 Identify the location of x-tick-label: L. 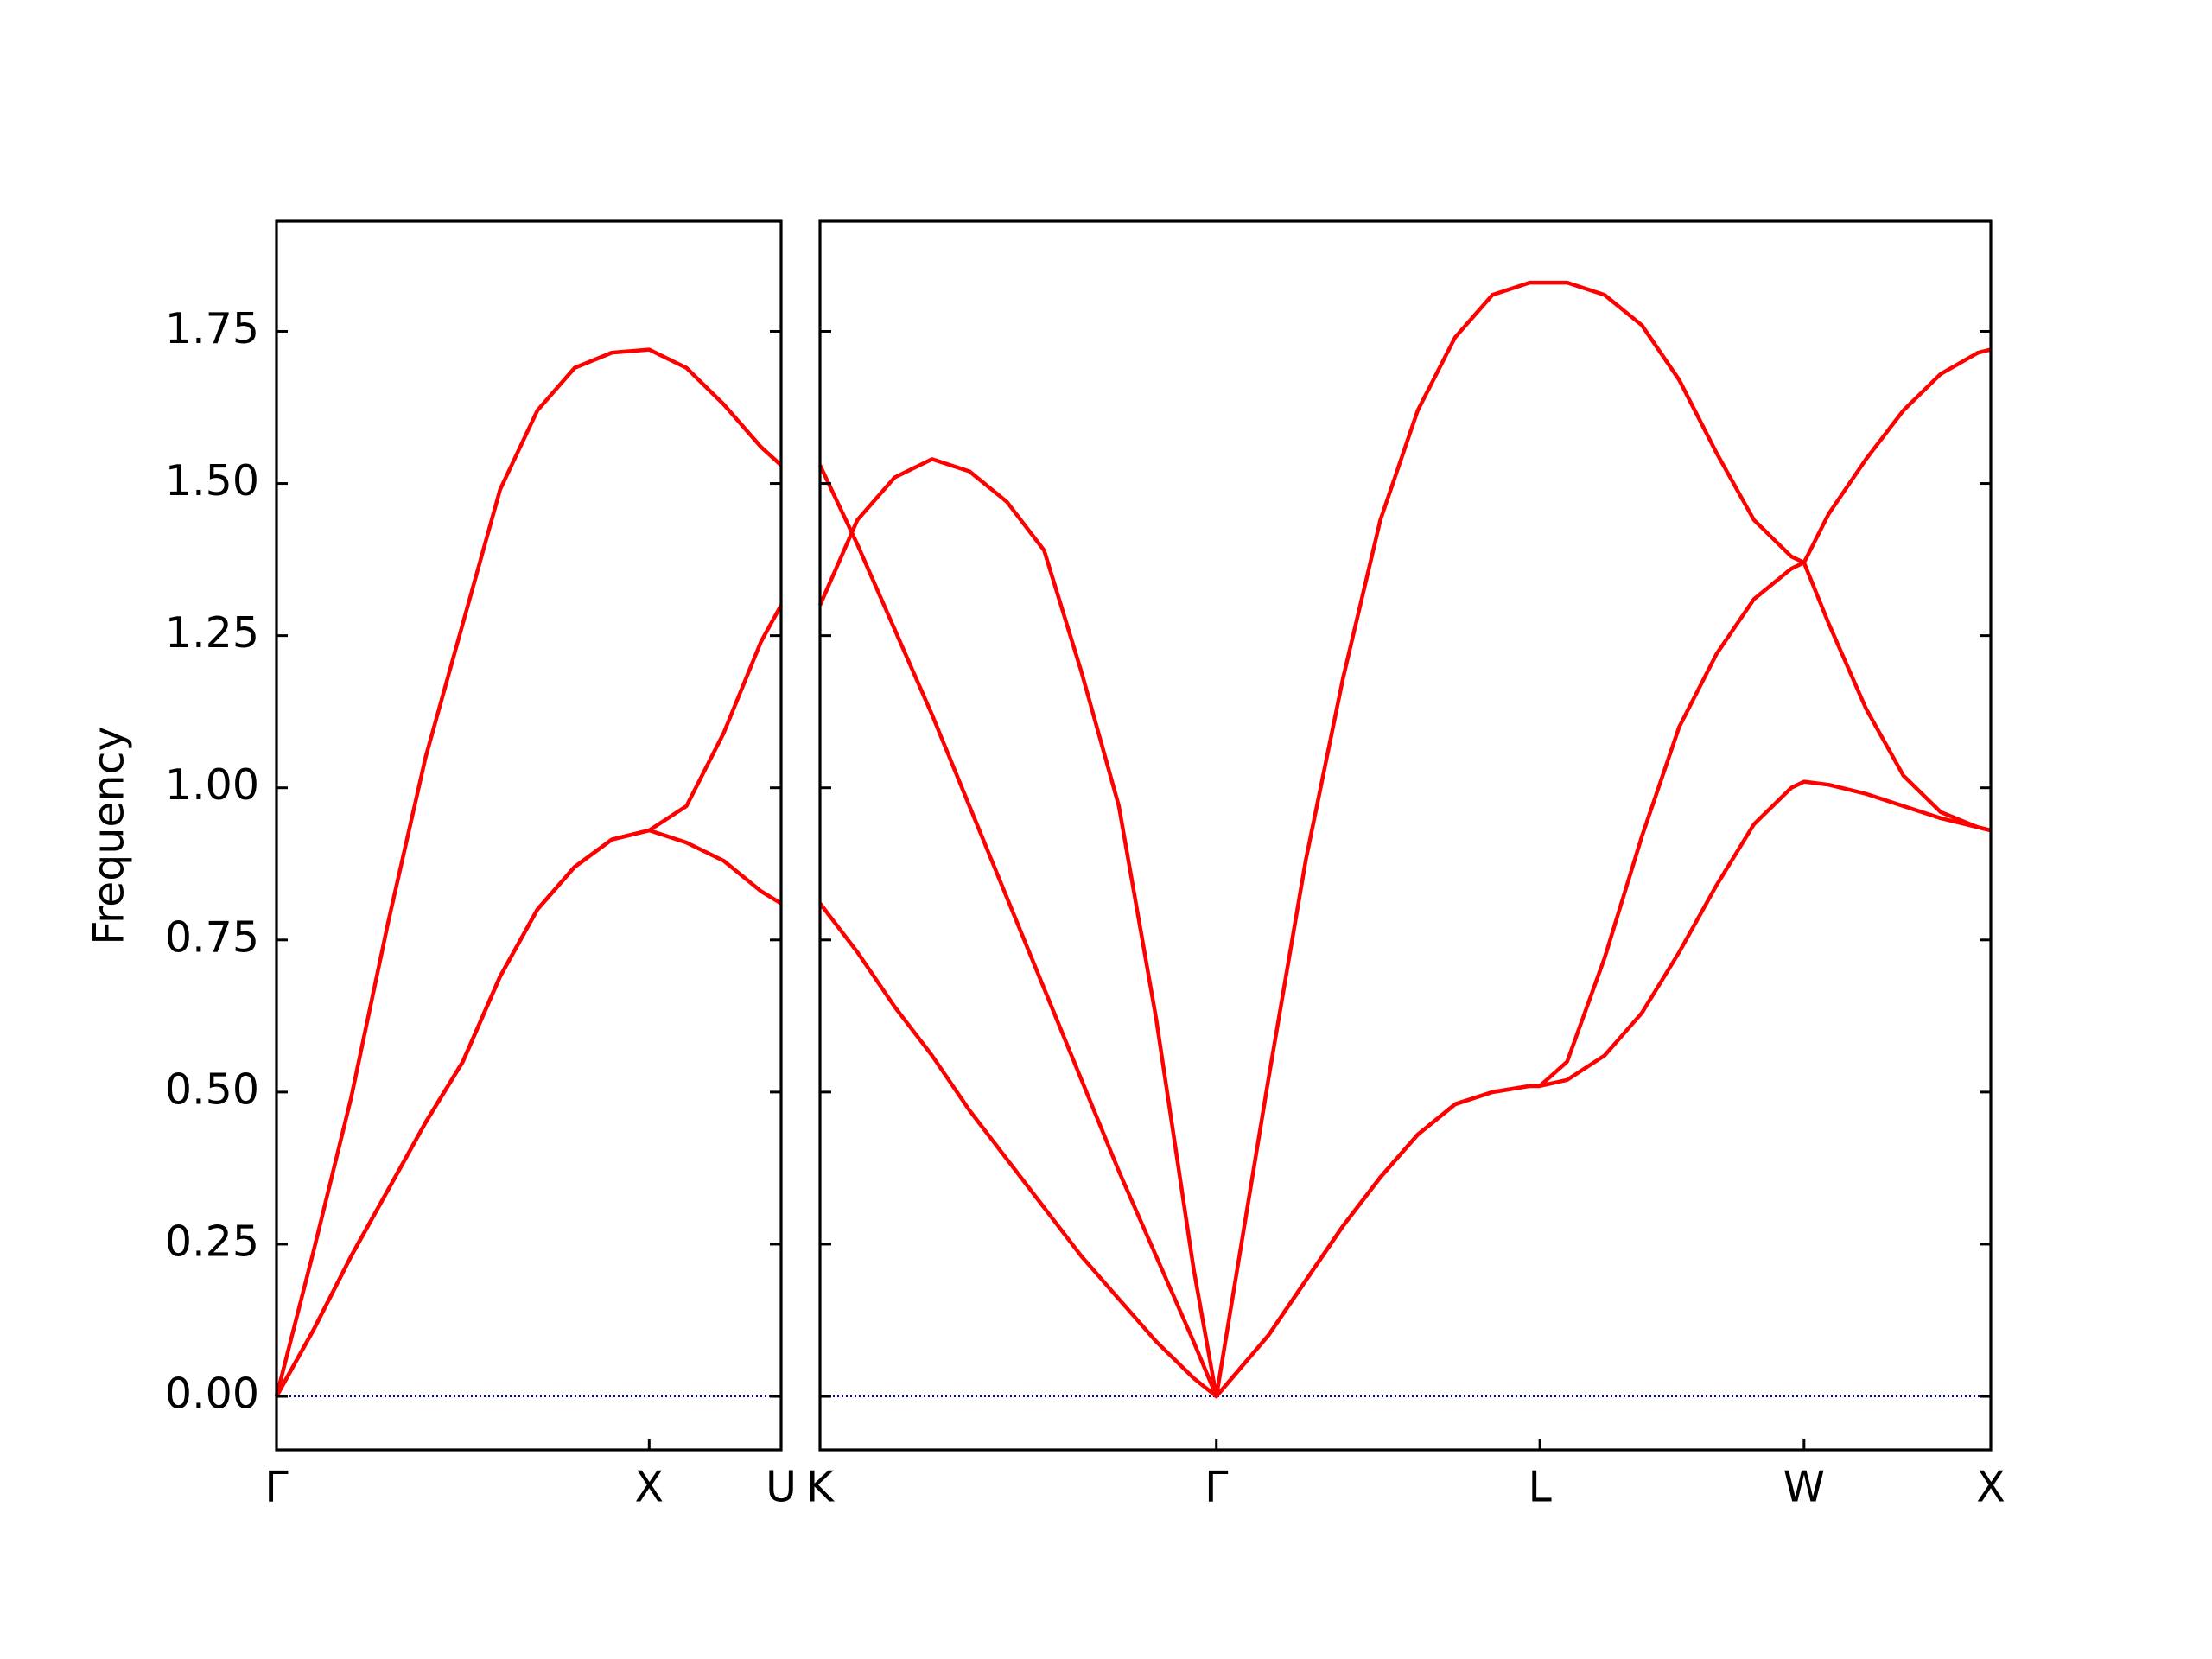
(1540, 1487).